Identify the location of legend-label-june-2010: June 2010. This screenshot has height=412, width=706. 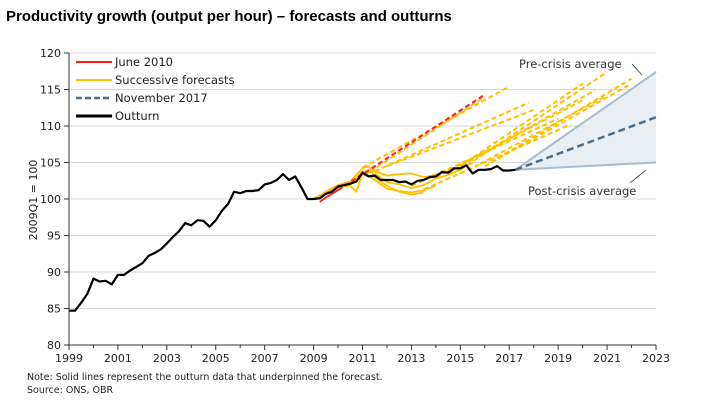
(143, 62).